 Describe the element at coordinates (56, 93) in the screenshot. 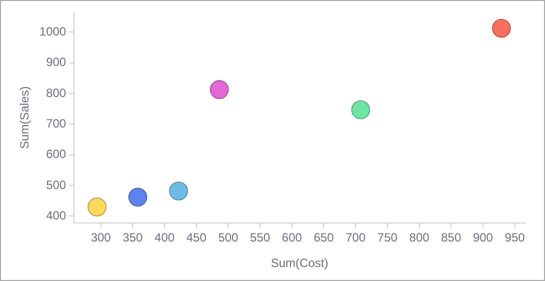

I see `y-tick-label: 800` at that location.